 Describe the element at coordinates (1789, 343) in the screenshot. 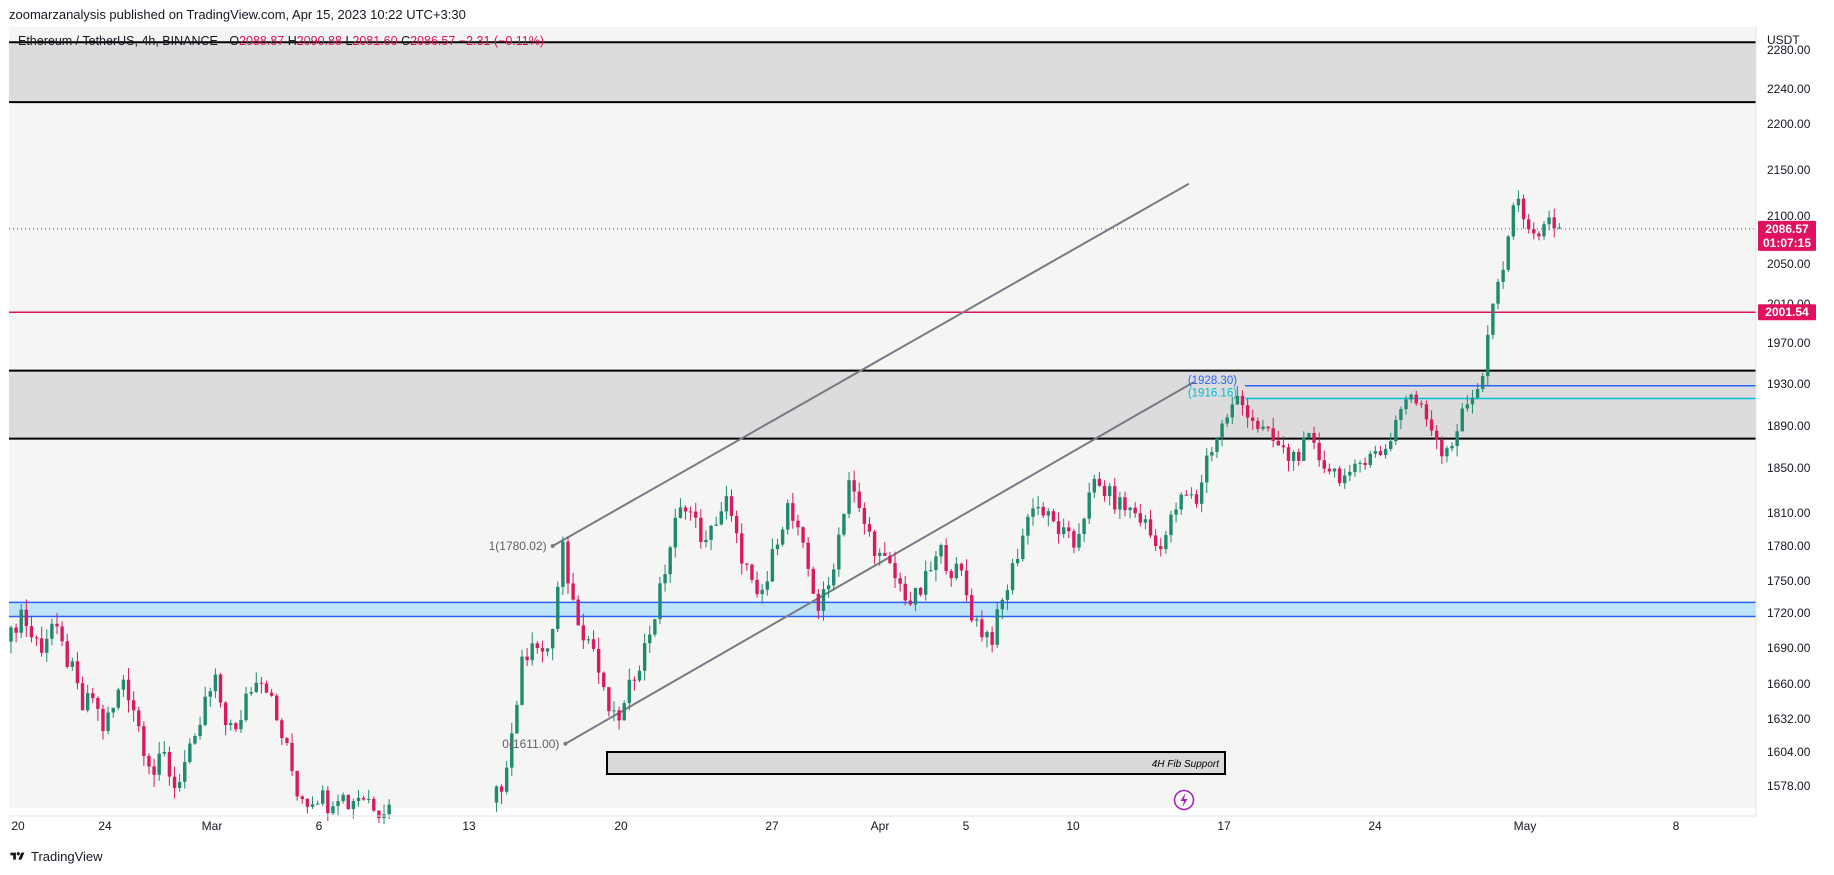

I see `price-tick-label: 1970.00` at that location.